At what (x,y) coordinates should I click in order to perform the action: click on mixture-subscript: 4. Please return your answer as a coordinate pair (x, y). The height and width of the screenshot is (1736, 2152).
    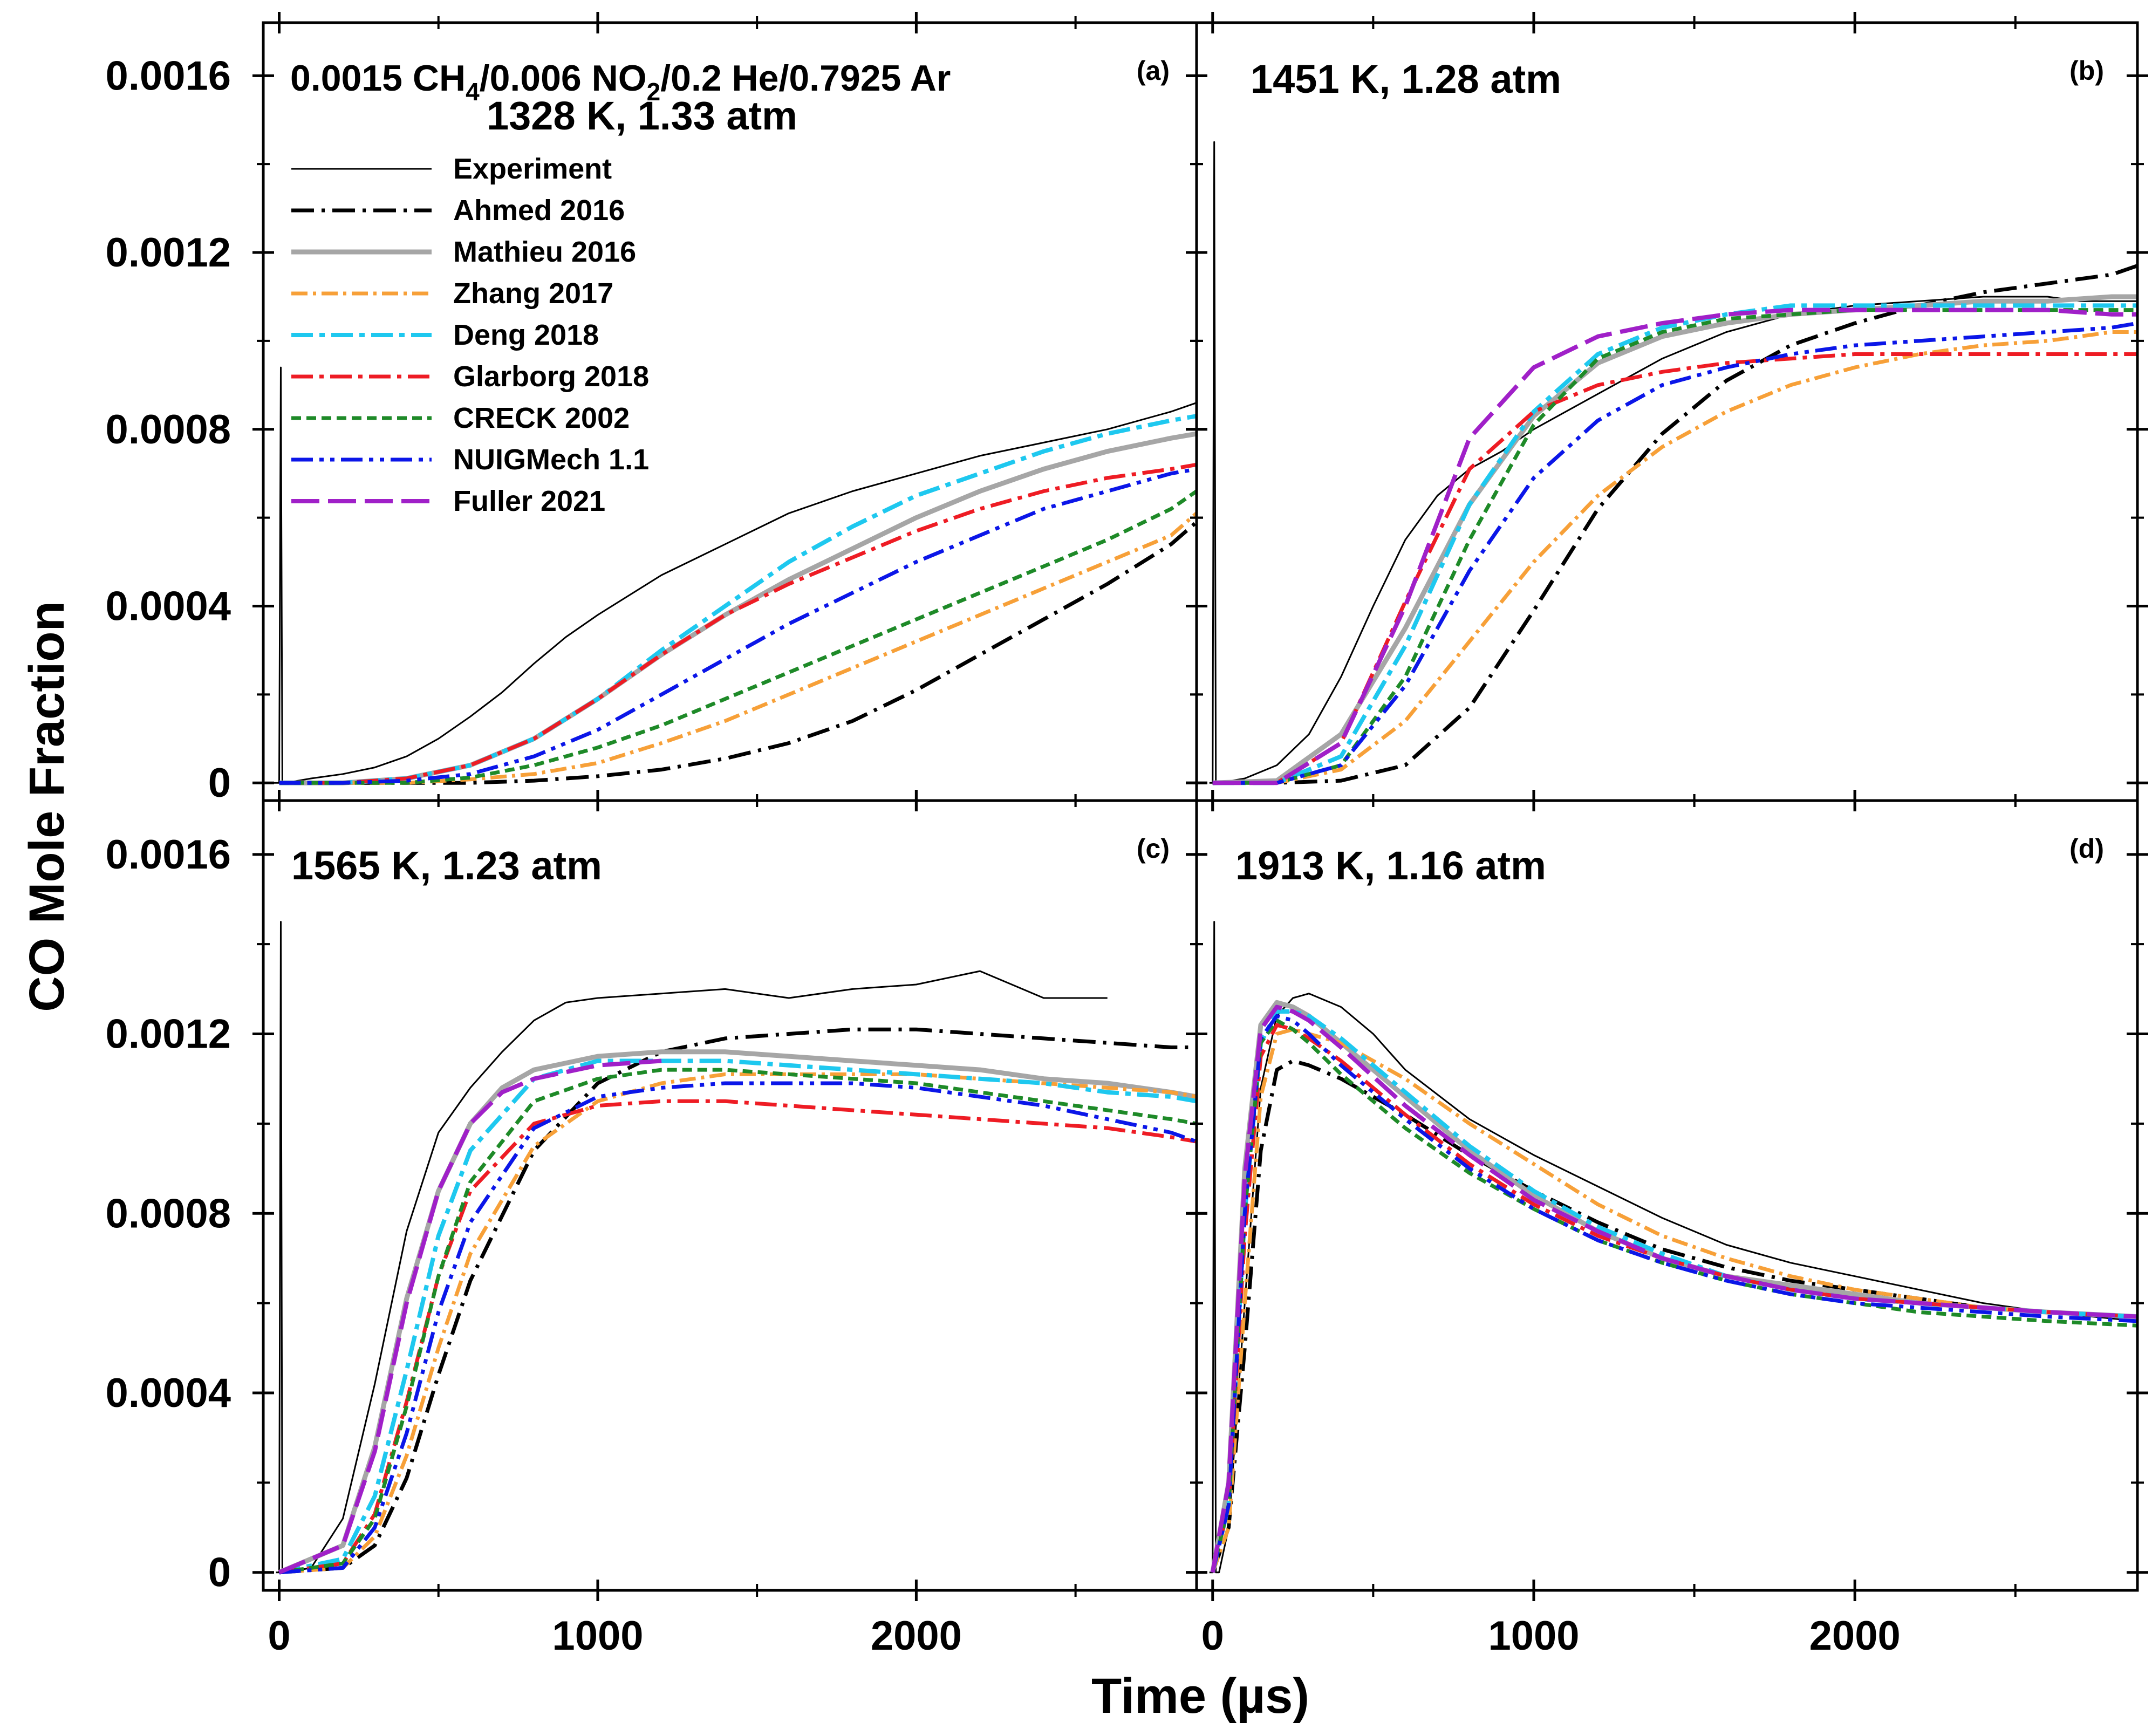
    Looking at the image, I should click on (473, 92).